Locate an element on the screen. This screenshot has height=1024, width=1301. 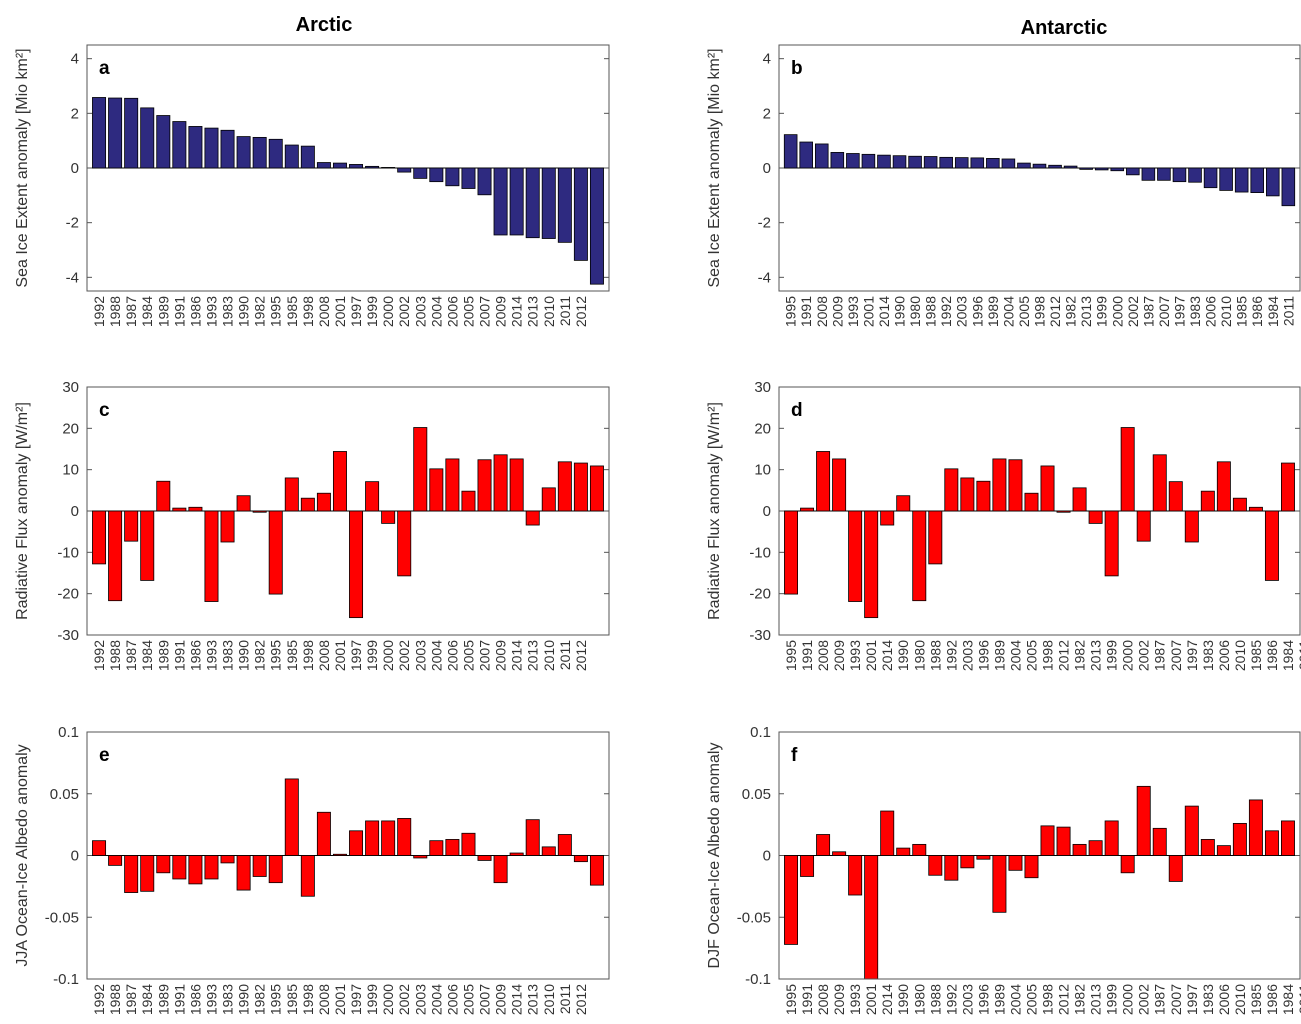
x-tick-label: 2014 is located at coordinates (517, 999).